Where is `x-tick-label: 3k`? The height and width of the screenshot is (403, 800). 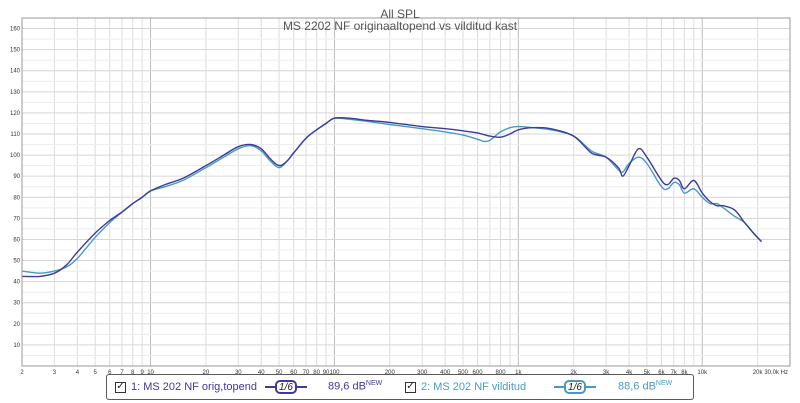 x-tick-label: 3k is located at coordinates (606, 373).